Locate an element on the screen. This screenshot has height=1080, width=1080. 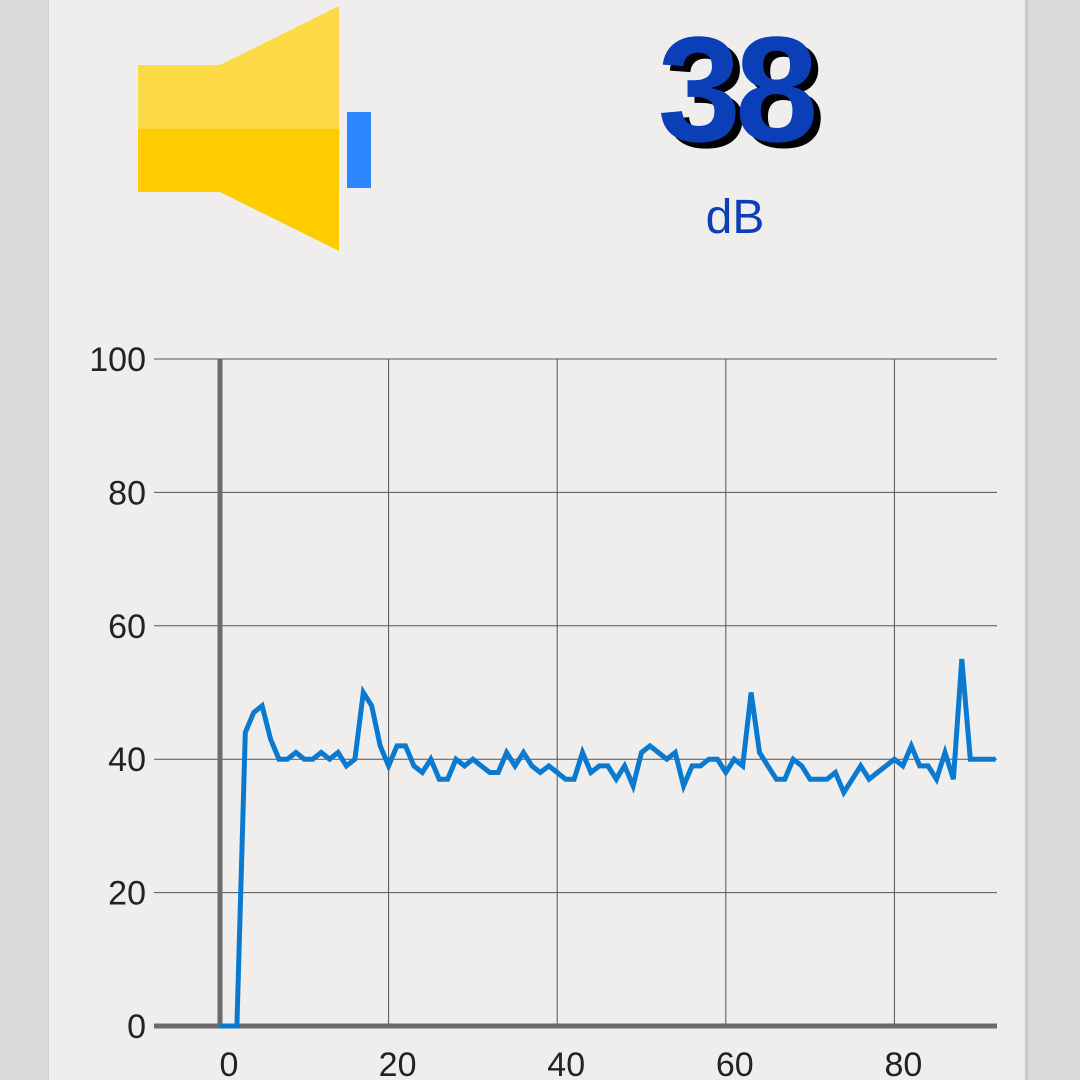
sound-wave-bar is located at coordinates (359, 150).